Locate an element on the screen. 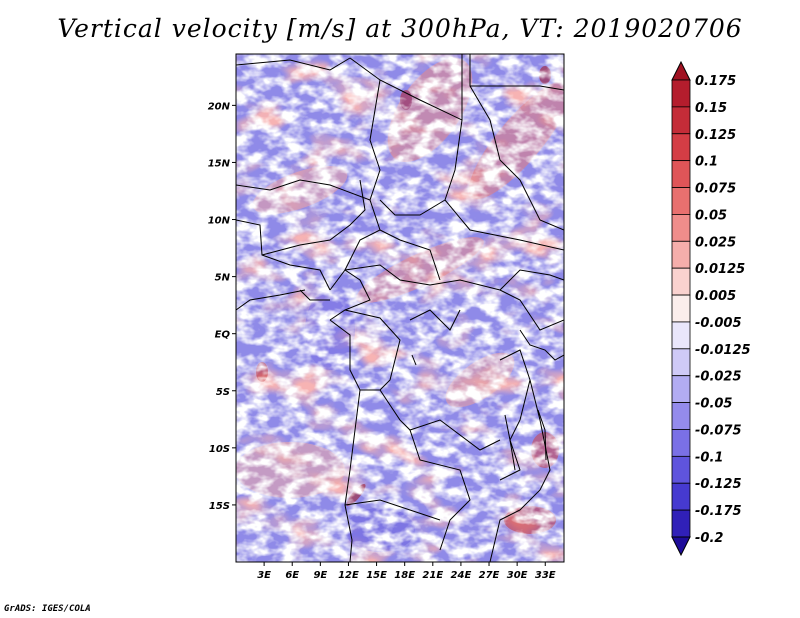 The width and height of the screenshot is (800, 618). colorbar-level-label: 0.125 is located at coordinates (715, 135).